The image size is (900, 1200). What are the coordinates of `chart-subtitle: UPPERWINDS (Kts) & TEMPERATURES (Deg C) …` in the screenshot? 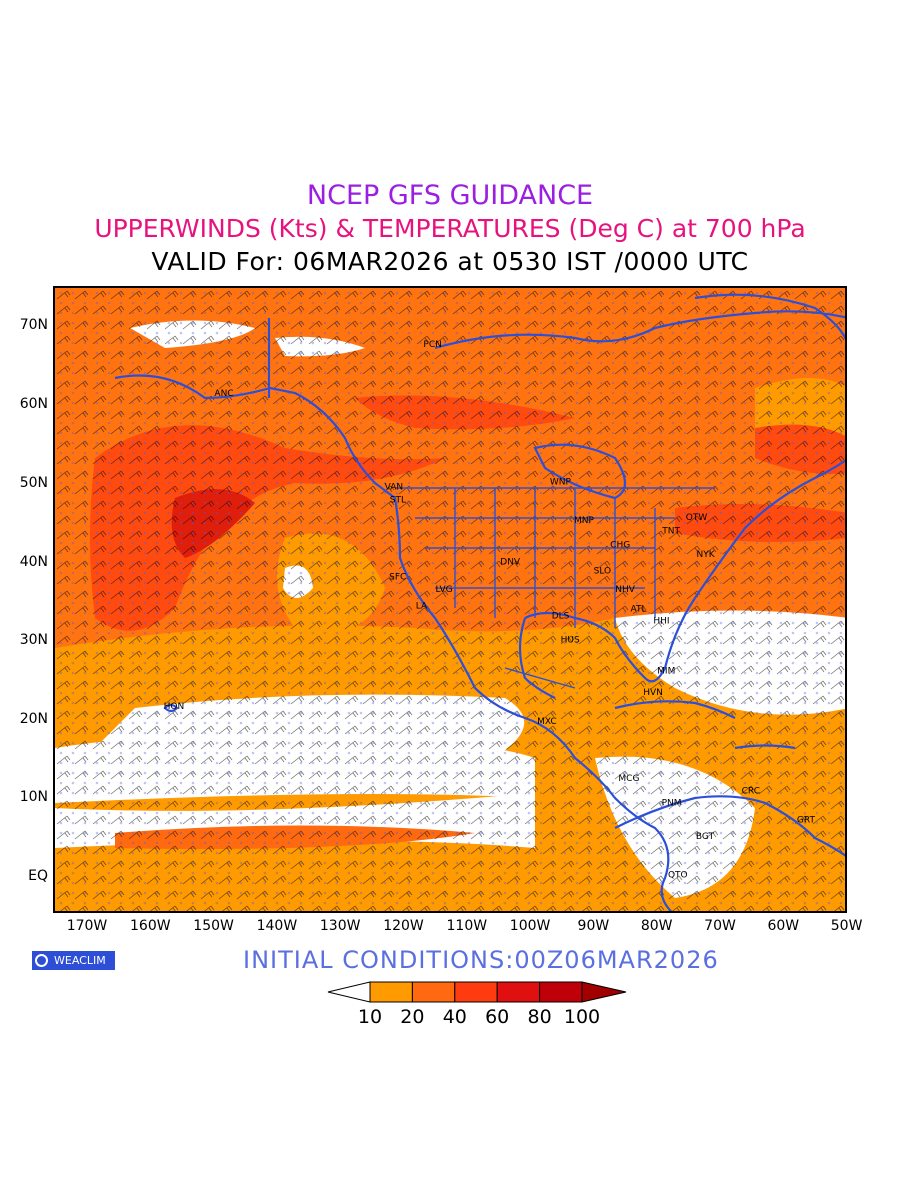 It's located at (450, 228).